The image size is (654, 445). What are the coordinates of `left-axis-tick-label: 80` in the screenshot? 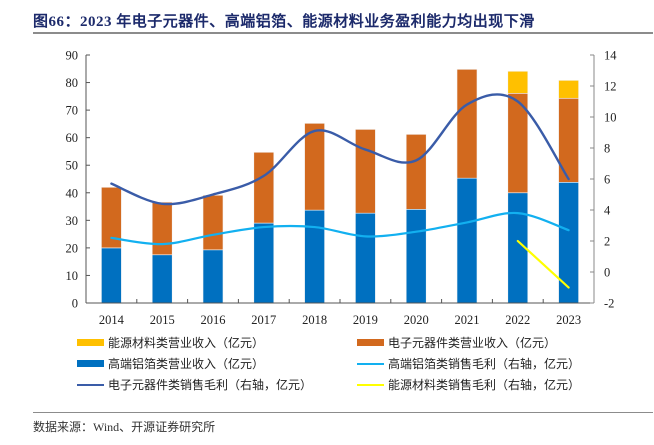 It's located at (72, 83).